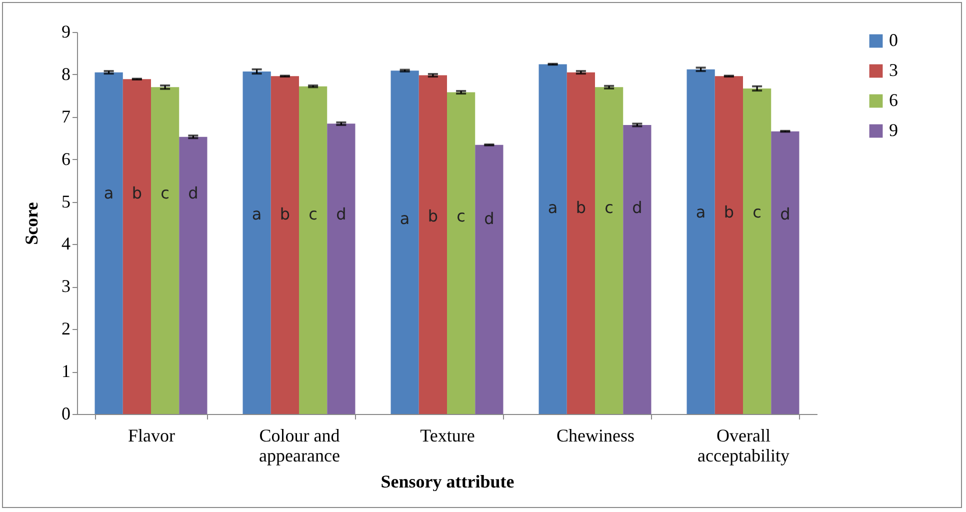  I want to click on y-axis-title: Score, so click(32, 223).